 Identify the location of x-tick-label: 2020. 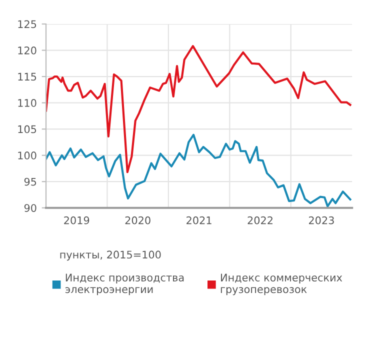
(137, 220).